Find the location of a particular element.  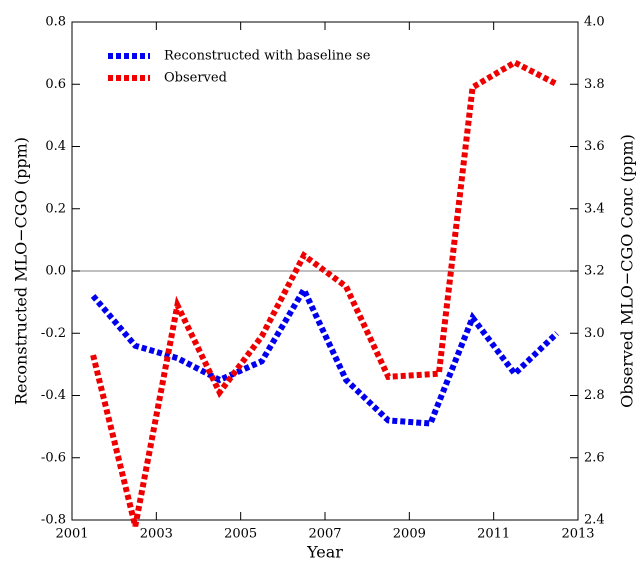

y2-tick-label: 2.4 is located at coordinates (594, 520).